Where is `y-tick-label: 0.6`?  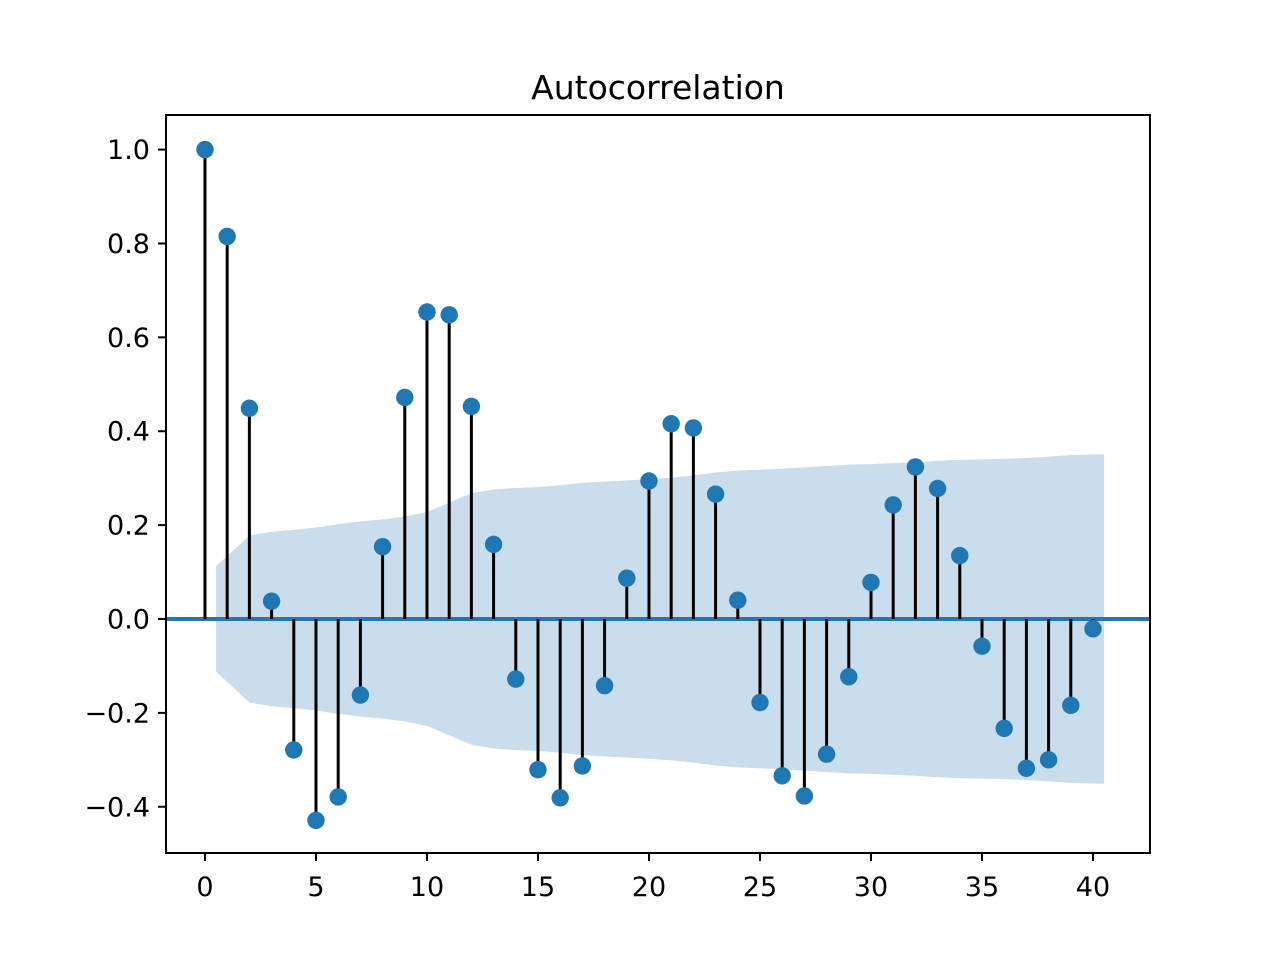
y-tick-label: 0.6 is located at coordinates (128, 338).